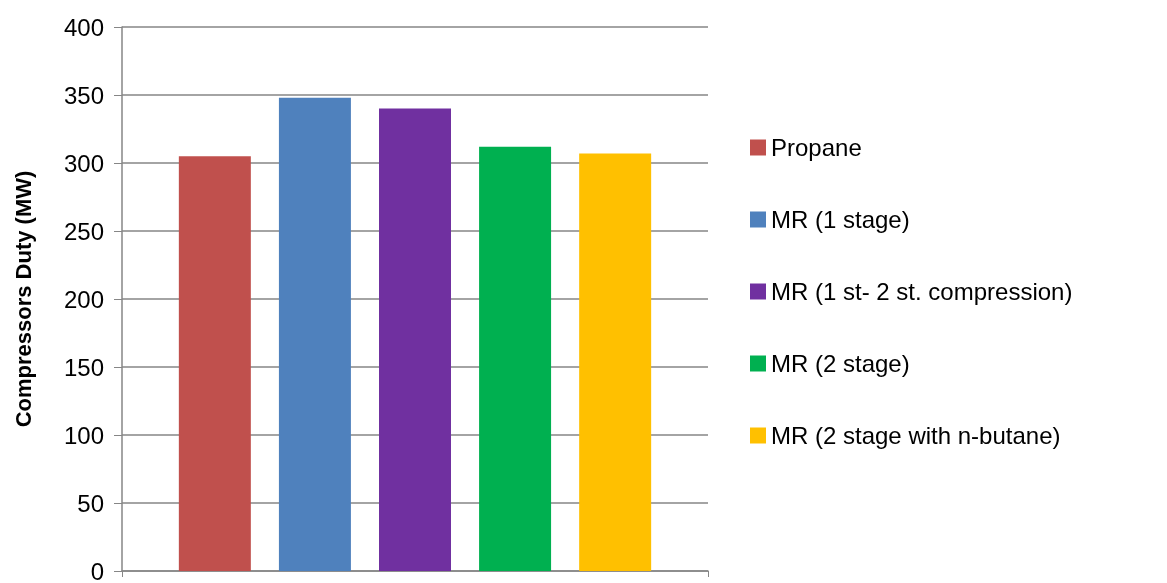  What do you see at coordinates (840, 363) in the screenshot?
I see `legend-label: MR (2 stage)` at bounding box center [840, 363].